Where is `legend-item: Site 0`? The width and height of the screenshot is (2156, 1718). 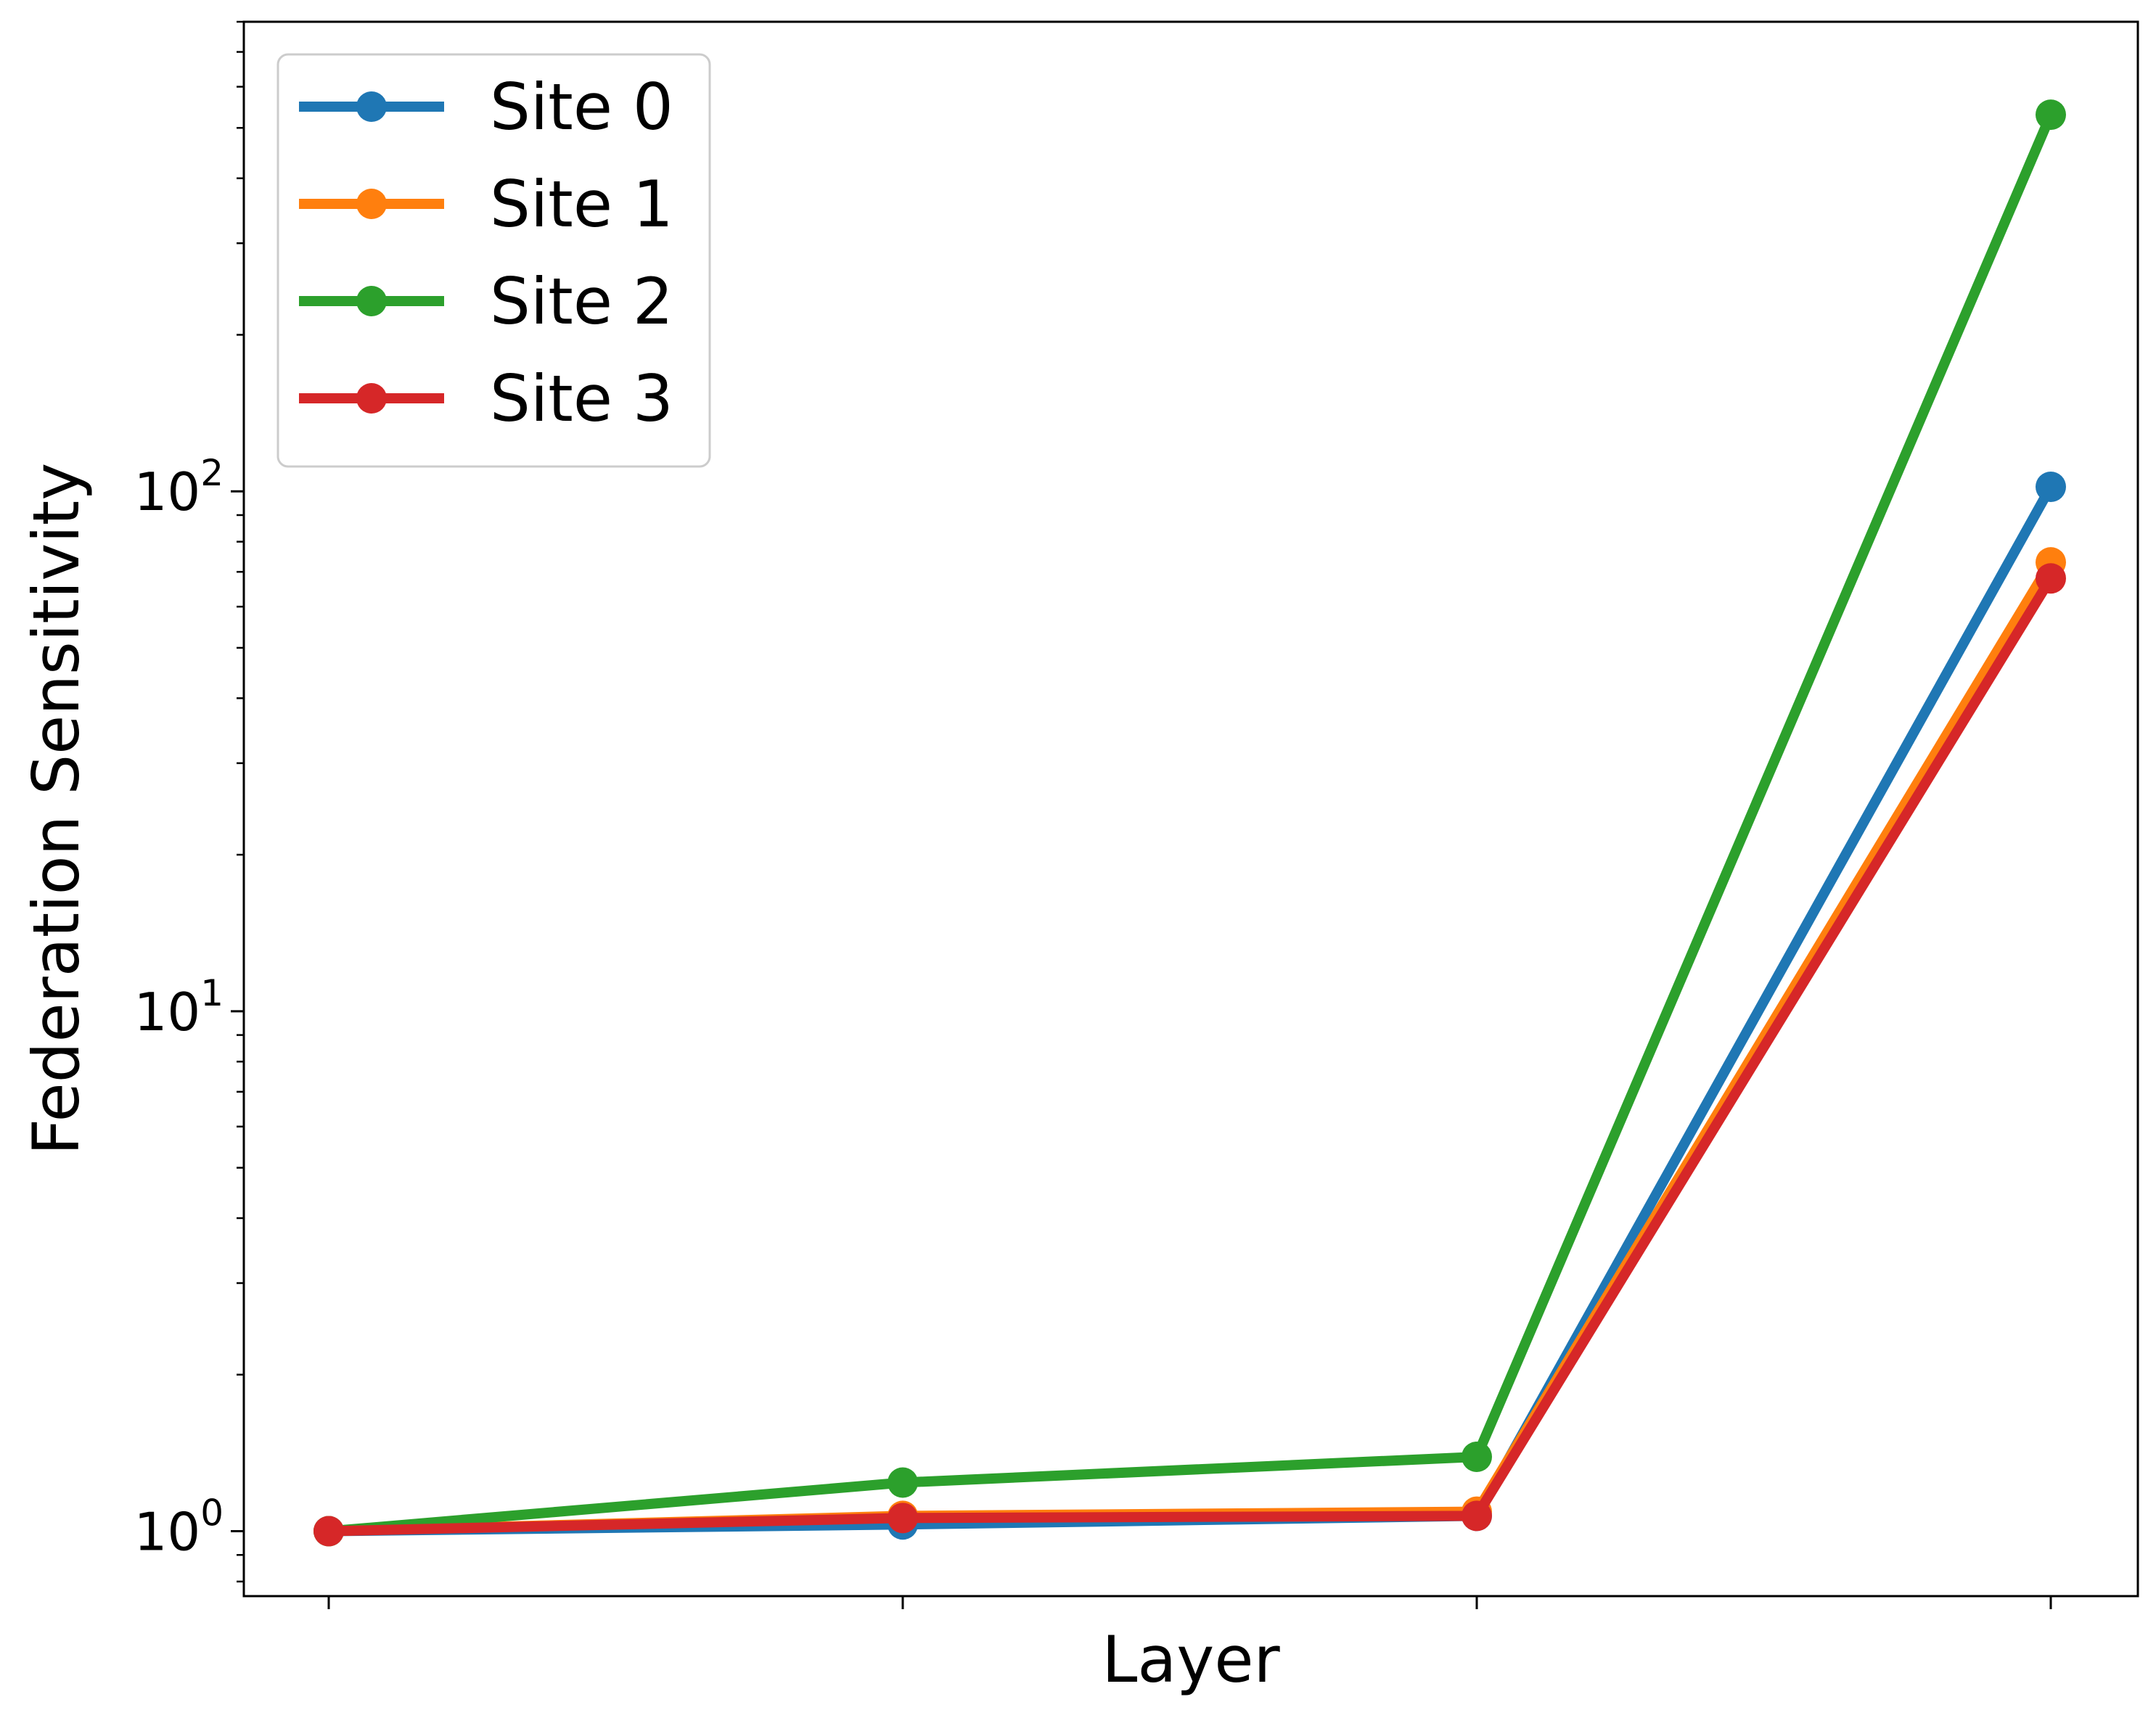
legend-item: Site 0 is located at coordinates (486, 107).